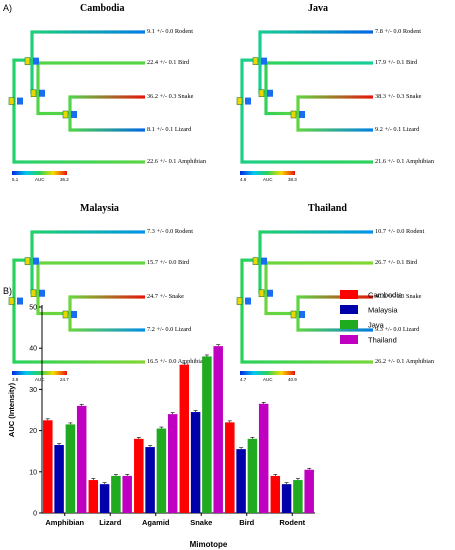 This screenshot has width=455, height=550. What do you see at coordinates (102, 8) in the screenshot?
I see `tree-title: Cambodia` at bounding box center [102, 8].